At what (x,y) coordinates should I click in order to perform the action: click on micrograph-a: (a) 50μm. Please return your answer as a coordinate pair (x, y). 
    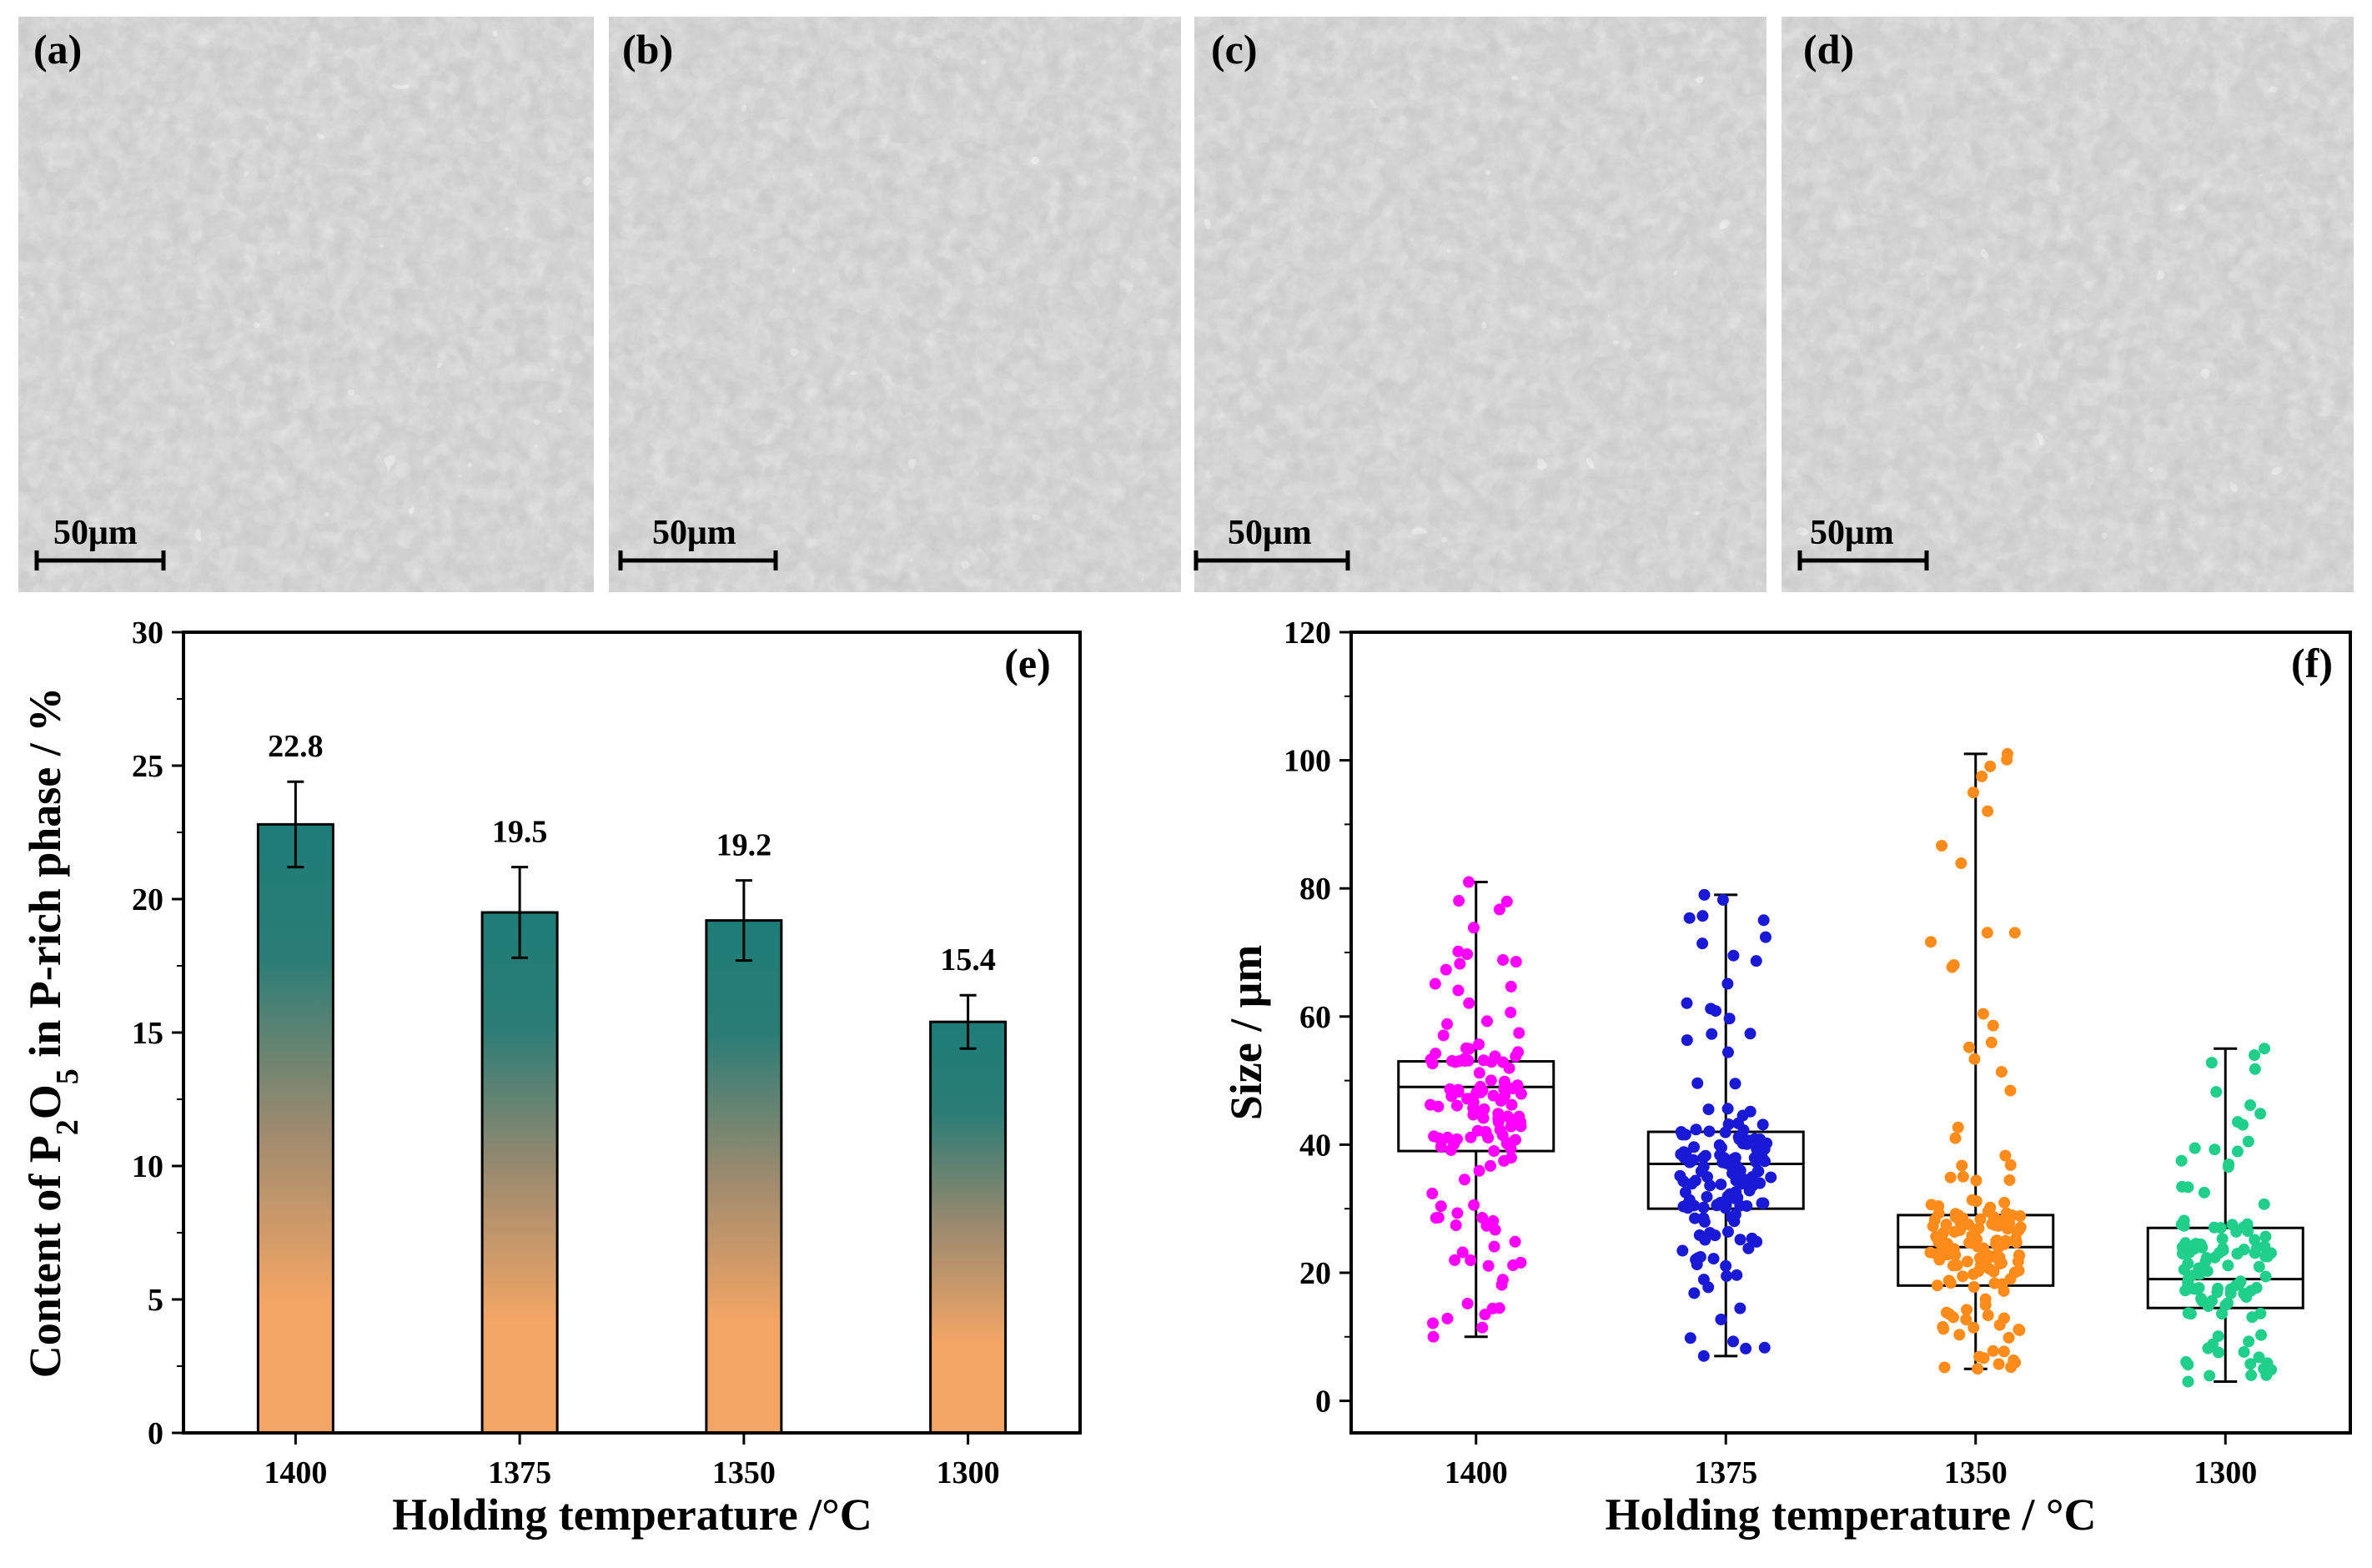
    Looking at the image, I should click on (306, 304).